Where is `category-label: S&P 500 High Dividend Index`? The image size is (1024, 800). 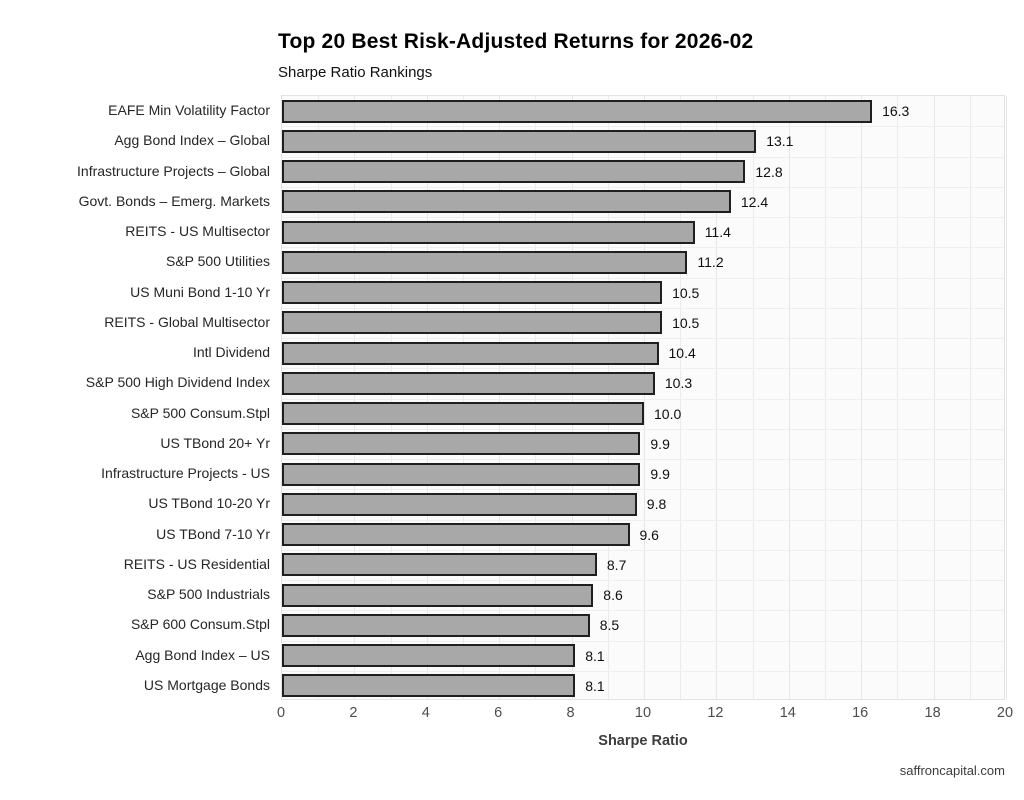 category-label: S&P 500 High Dividend Index is located at coordinates (177, 382).